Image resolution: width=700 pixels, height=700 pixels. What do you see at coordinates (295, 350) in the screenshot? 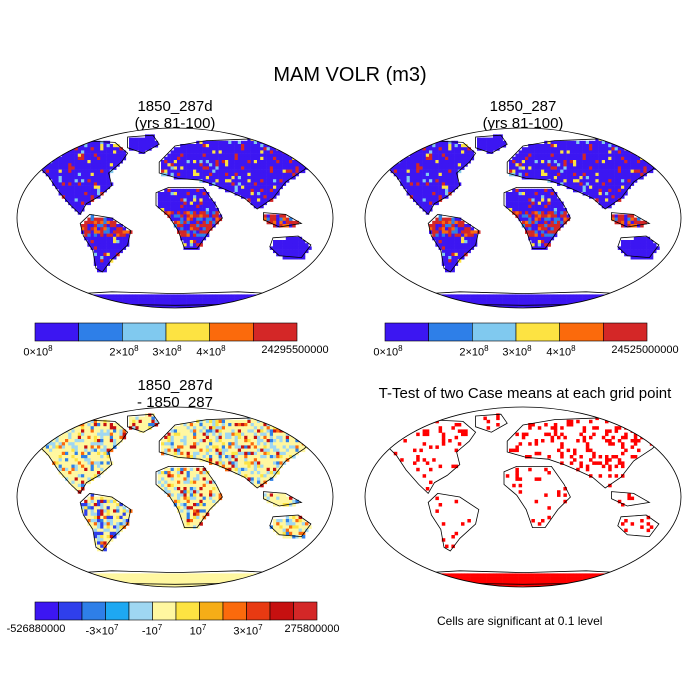
I see `colorbar-tick-label: 24295500000` at bounding box center [295, 350].